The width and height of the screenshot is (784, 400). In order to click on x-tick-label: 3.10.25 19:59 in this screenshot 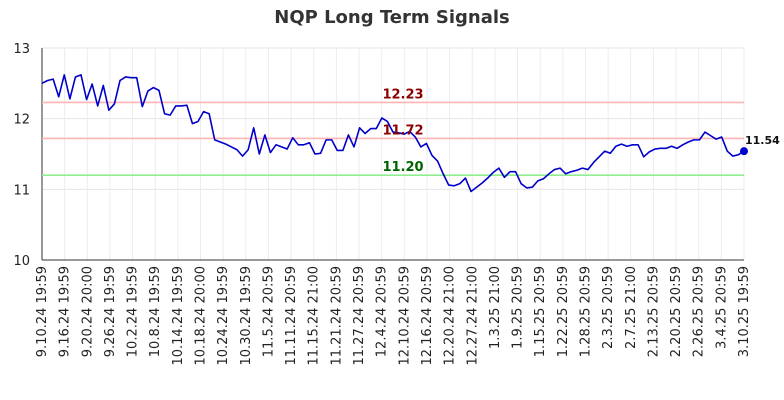, I will do `click(744, 311)`.